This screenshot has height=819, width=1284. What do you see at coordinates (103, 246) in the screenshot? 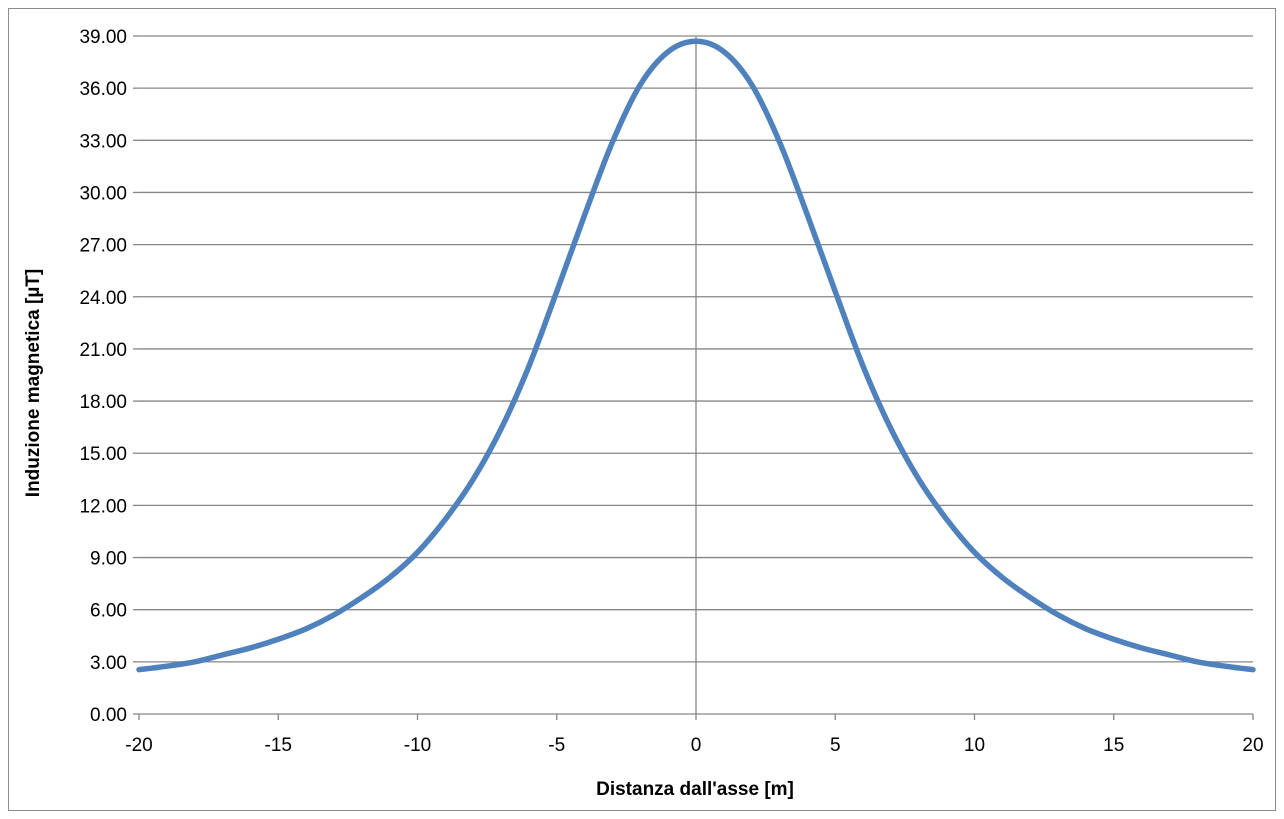
I see `y-tick-label: 27.00` at bounding box center [103, 246].